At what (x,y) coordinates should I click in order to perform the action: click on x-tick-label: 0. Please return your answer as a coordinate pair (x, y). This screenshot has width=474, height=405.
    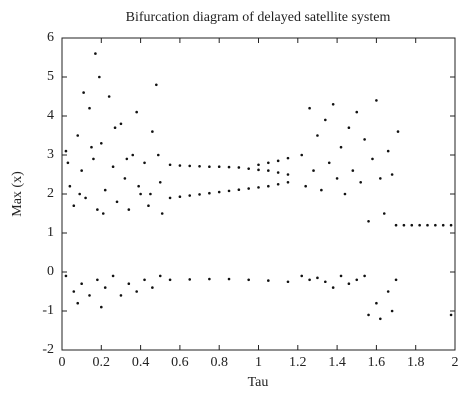
    Looking at the image, I should click on (62, 362).